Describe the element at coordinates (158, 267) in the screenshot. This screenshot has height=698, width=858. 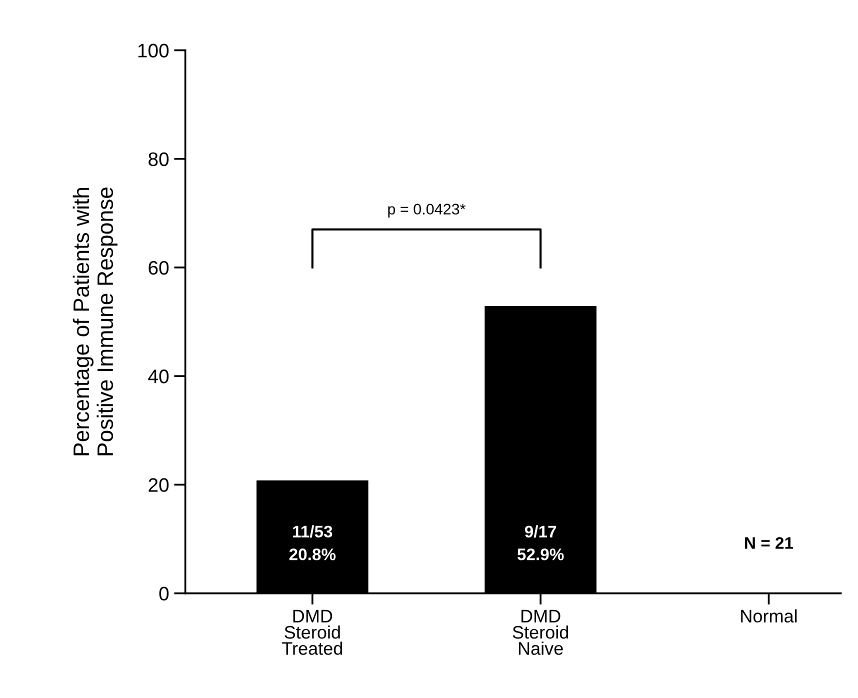
I see `y-tick-label: 60` at that location.